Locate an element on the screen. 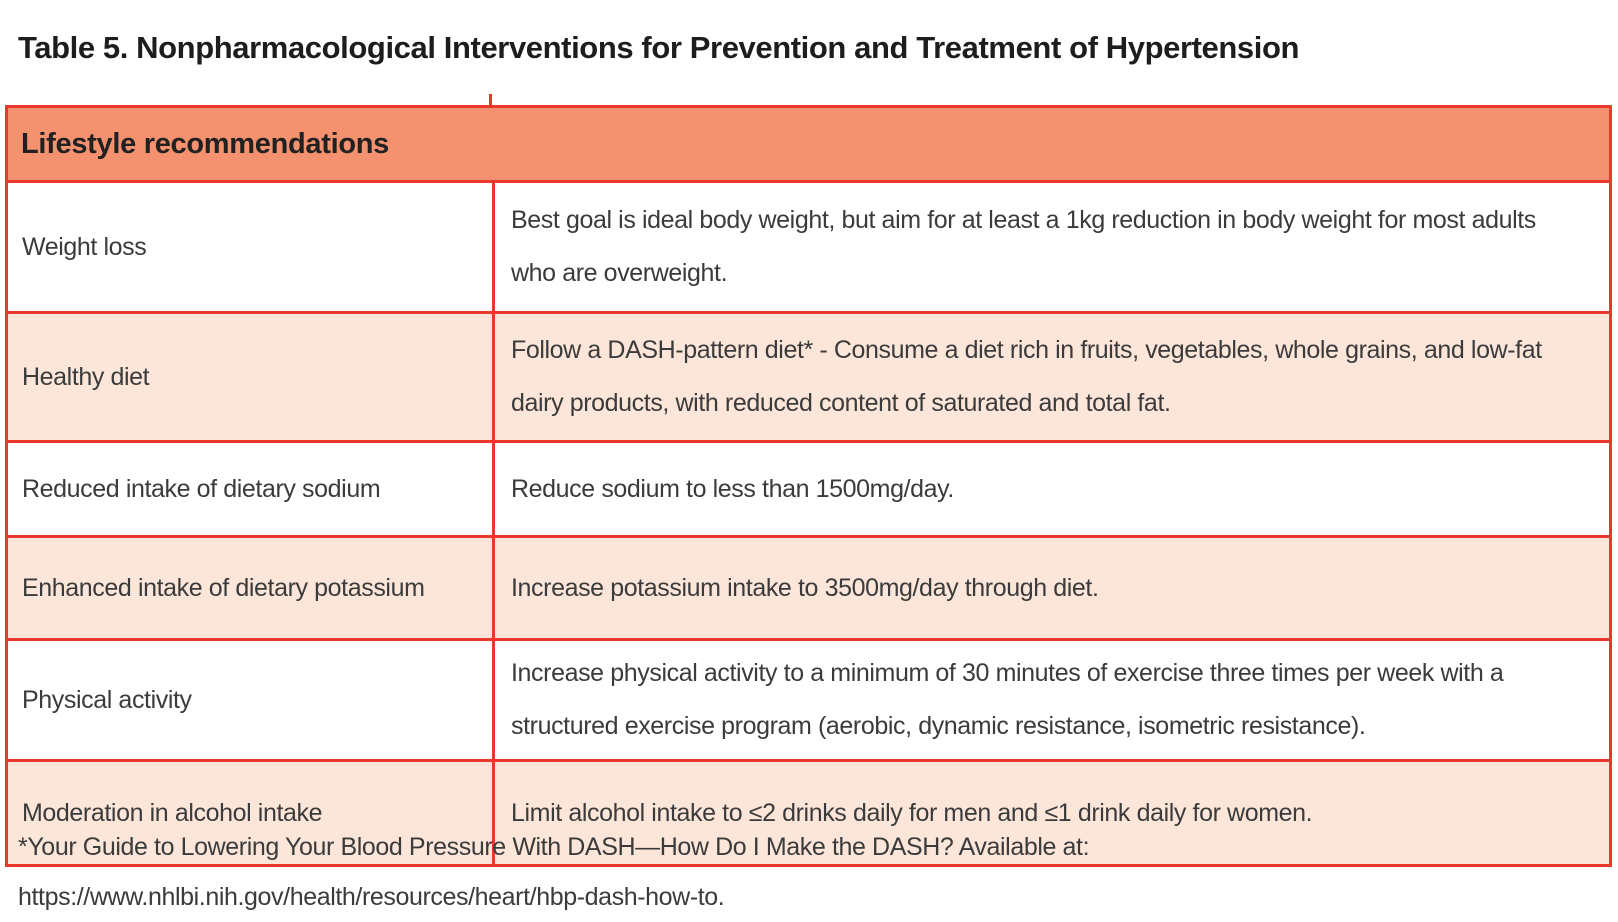  intervention-cell: Physical activity is located at coordinates (250, 700).